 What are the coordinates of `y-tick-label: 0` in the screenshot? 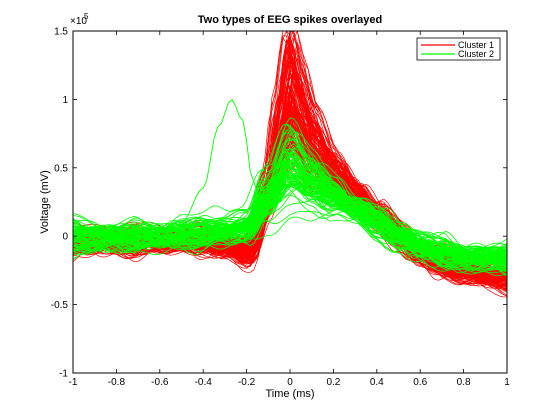 It's located at (65, 237).